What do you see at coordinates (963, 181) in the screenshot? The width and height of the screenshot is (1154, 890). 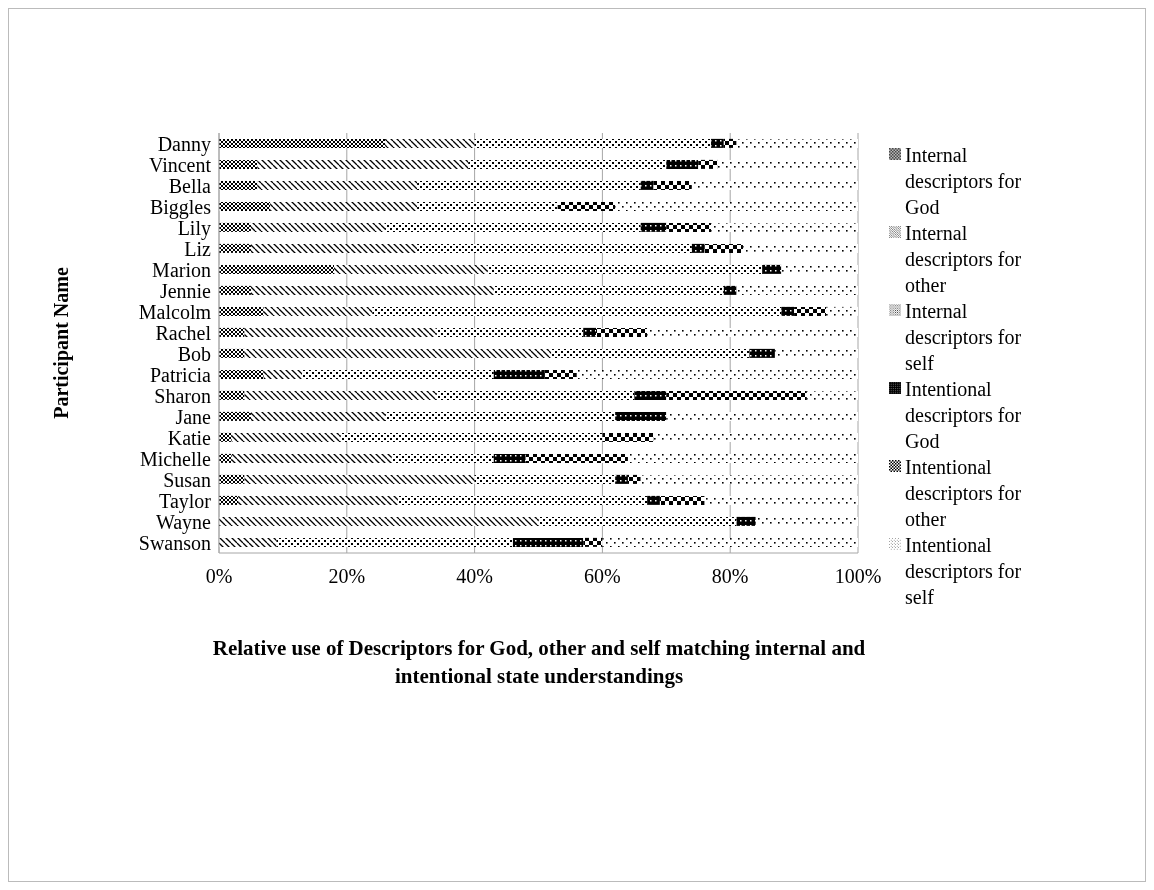 I see `legend-label: Internal descriptors for God` at bounding box center [963, 181].